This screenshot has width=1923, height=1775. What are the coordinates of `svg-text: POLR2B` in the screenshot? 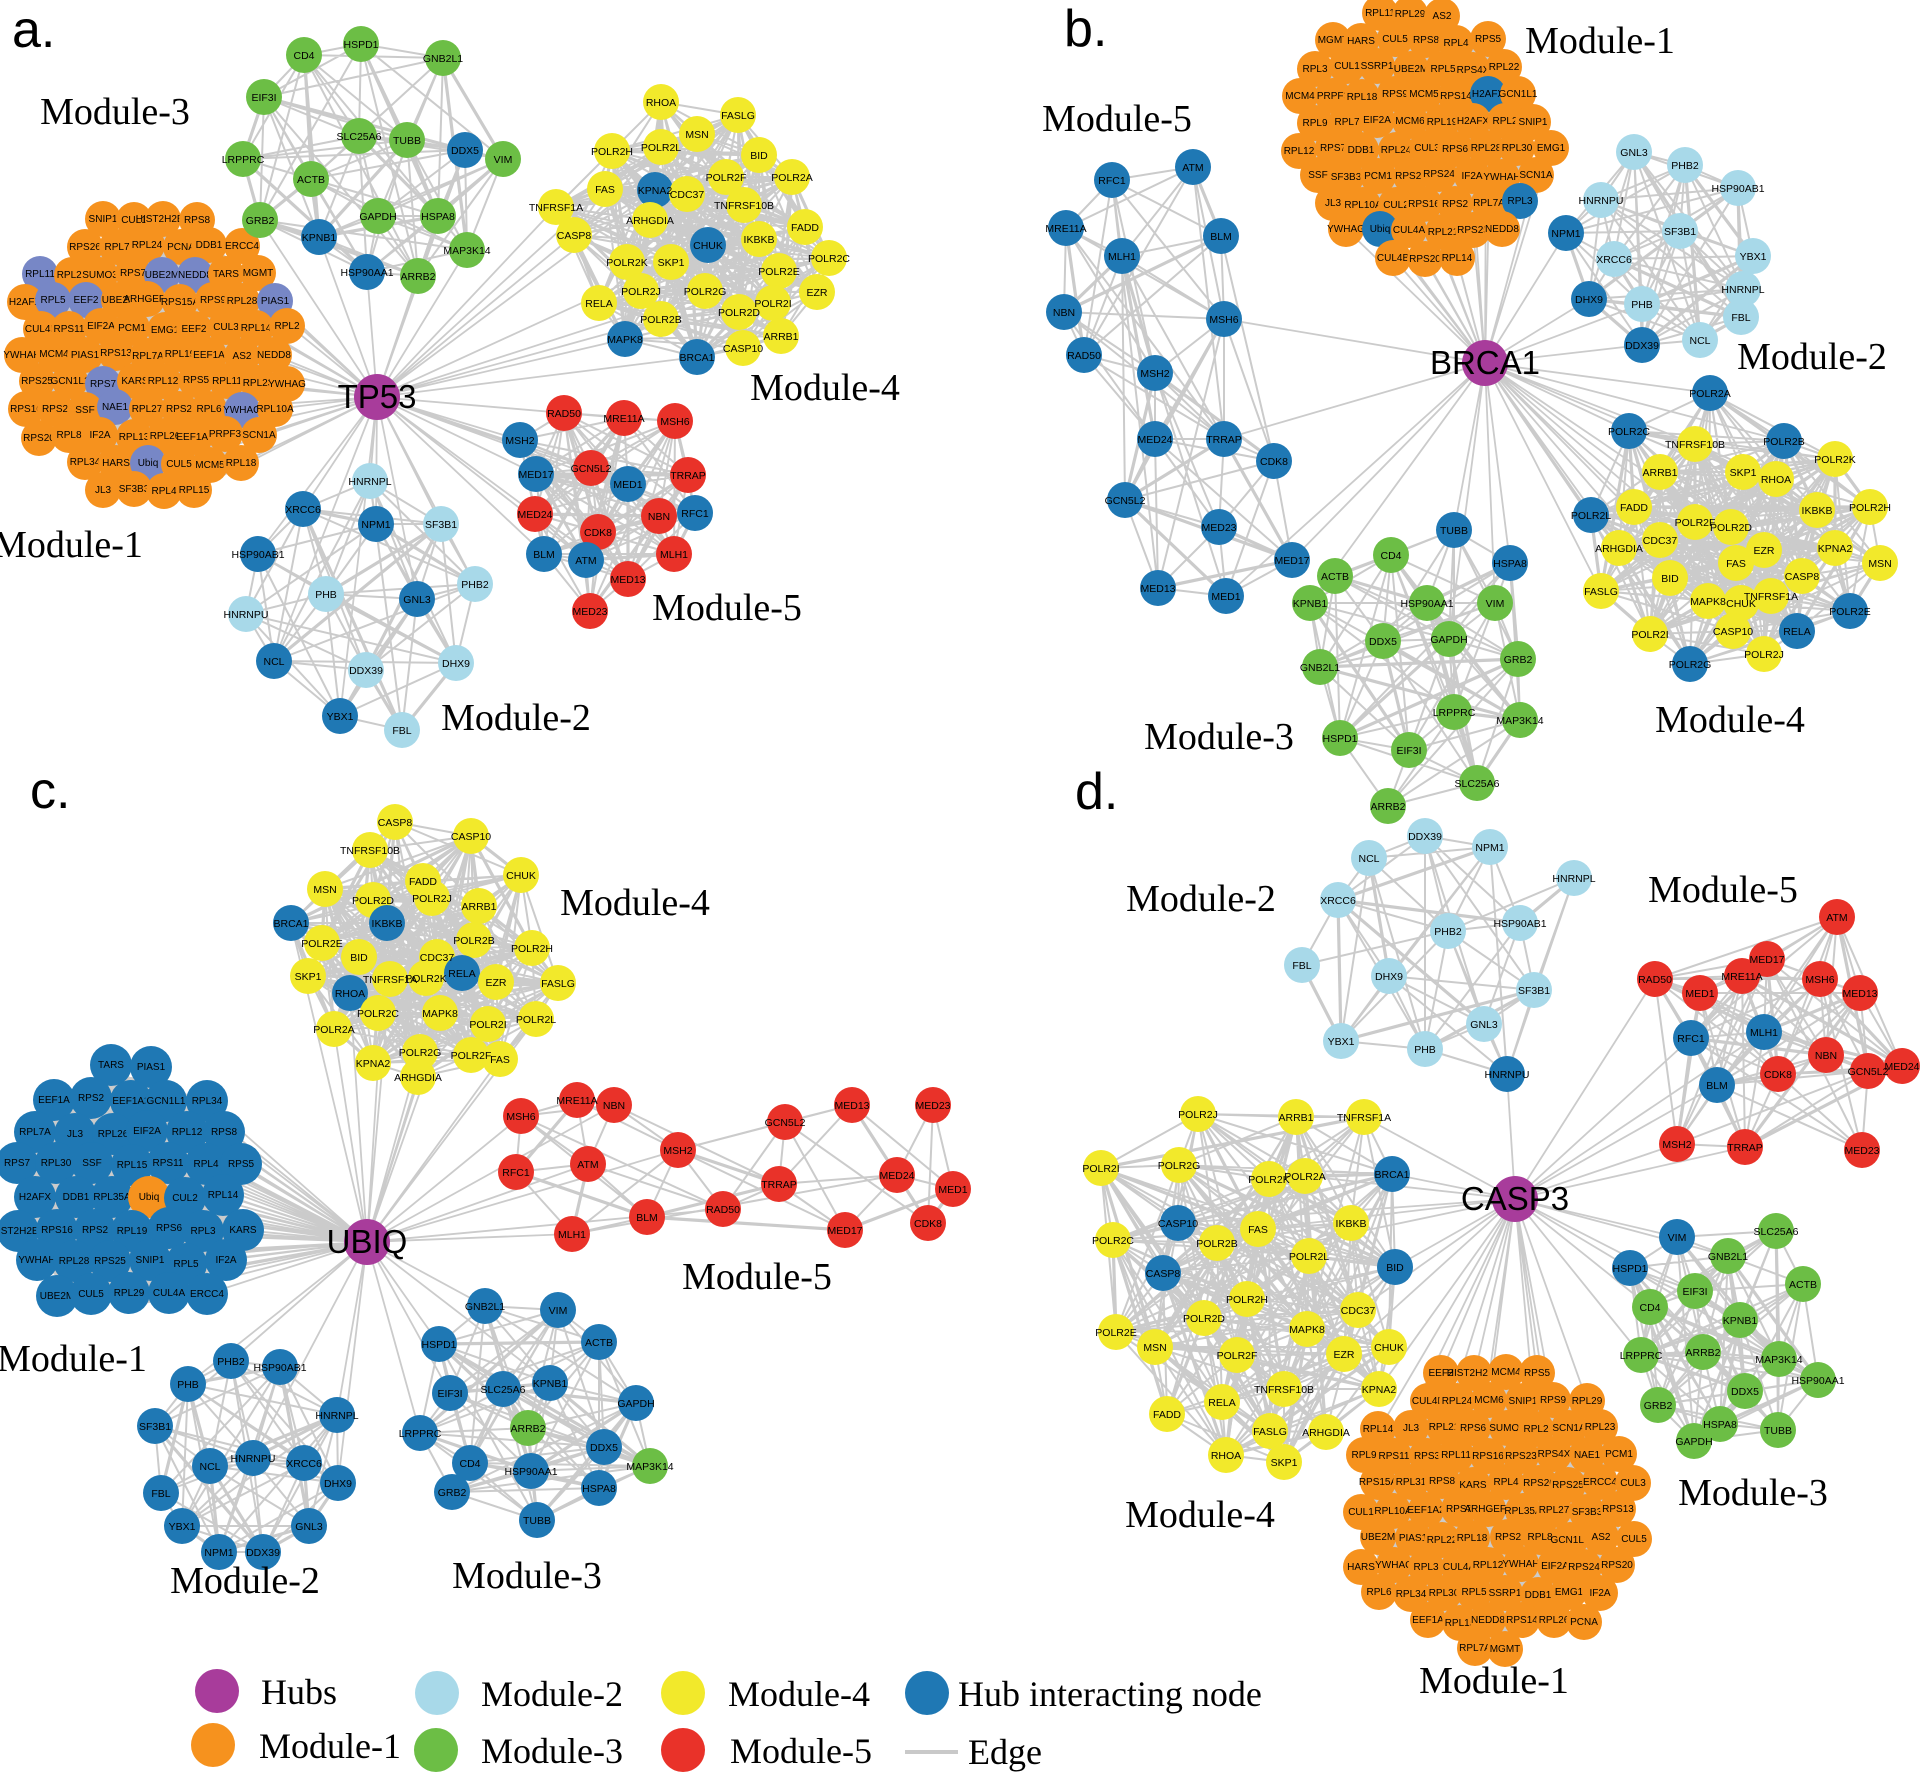 It's located at (473, 941).